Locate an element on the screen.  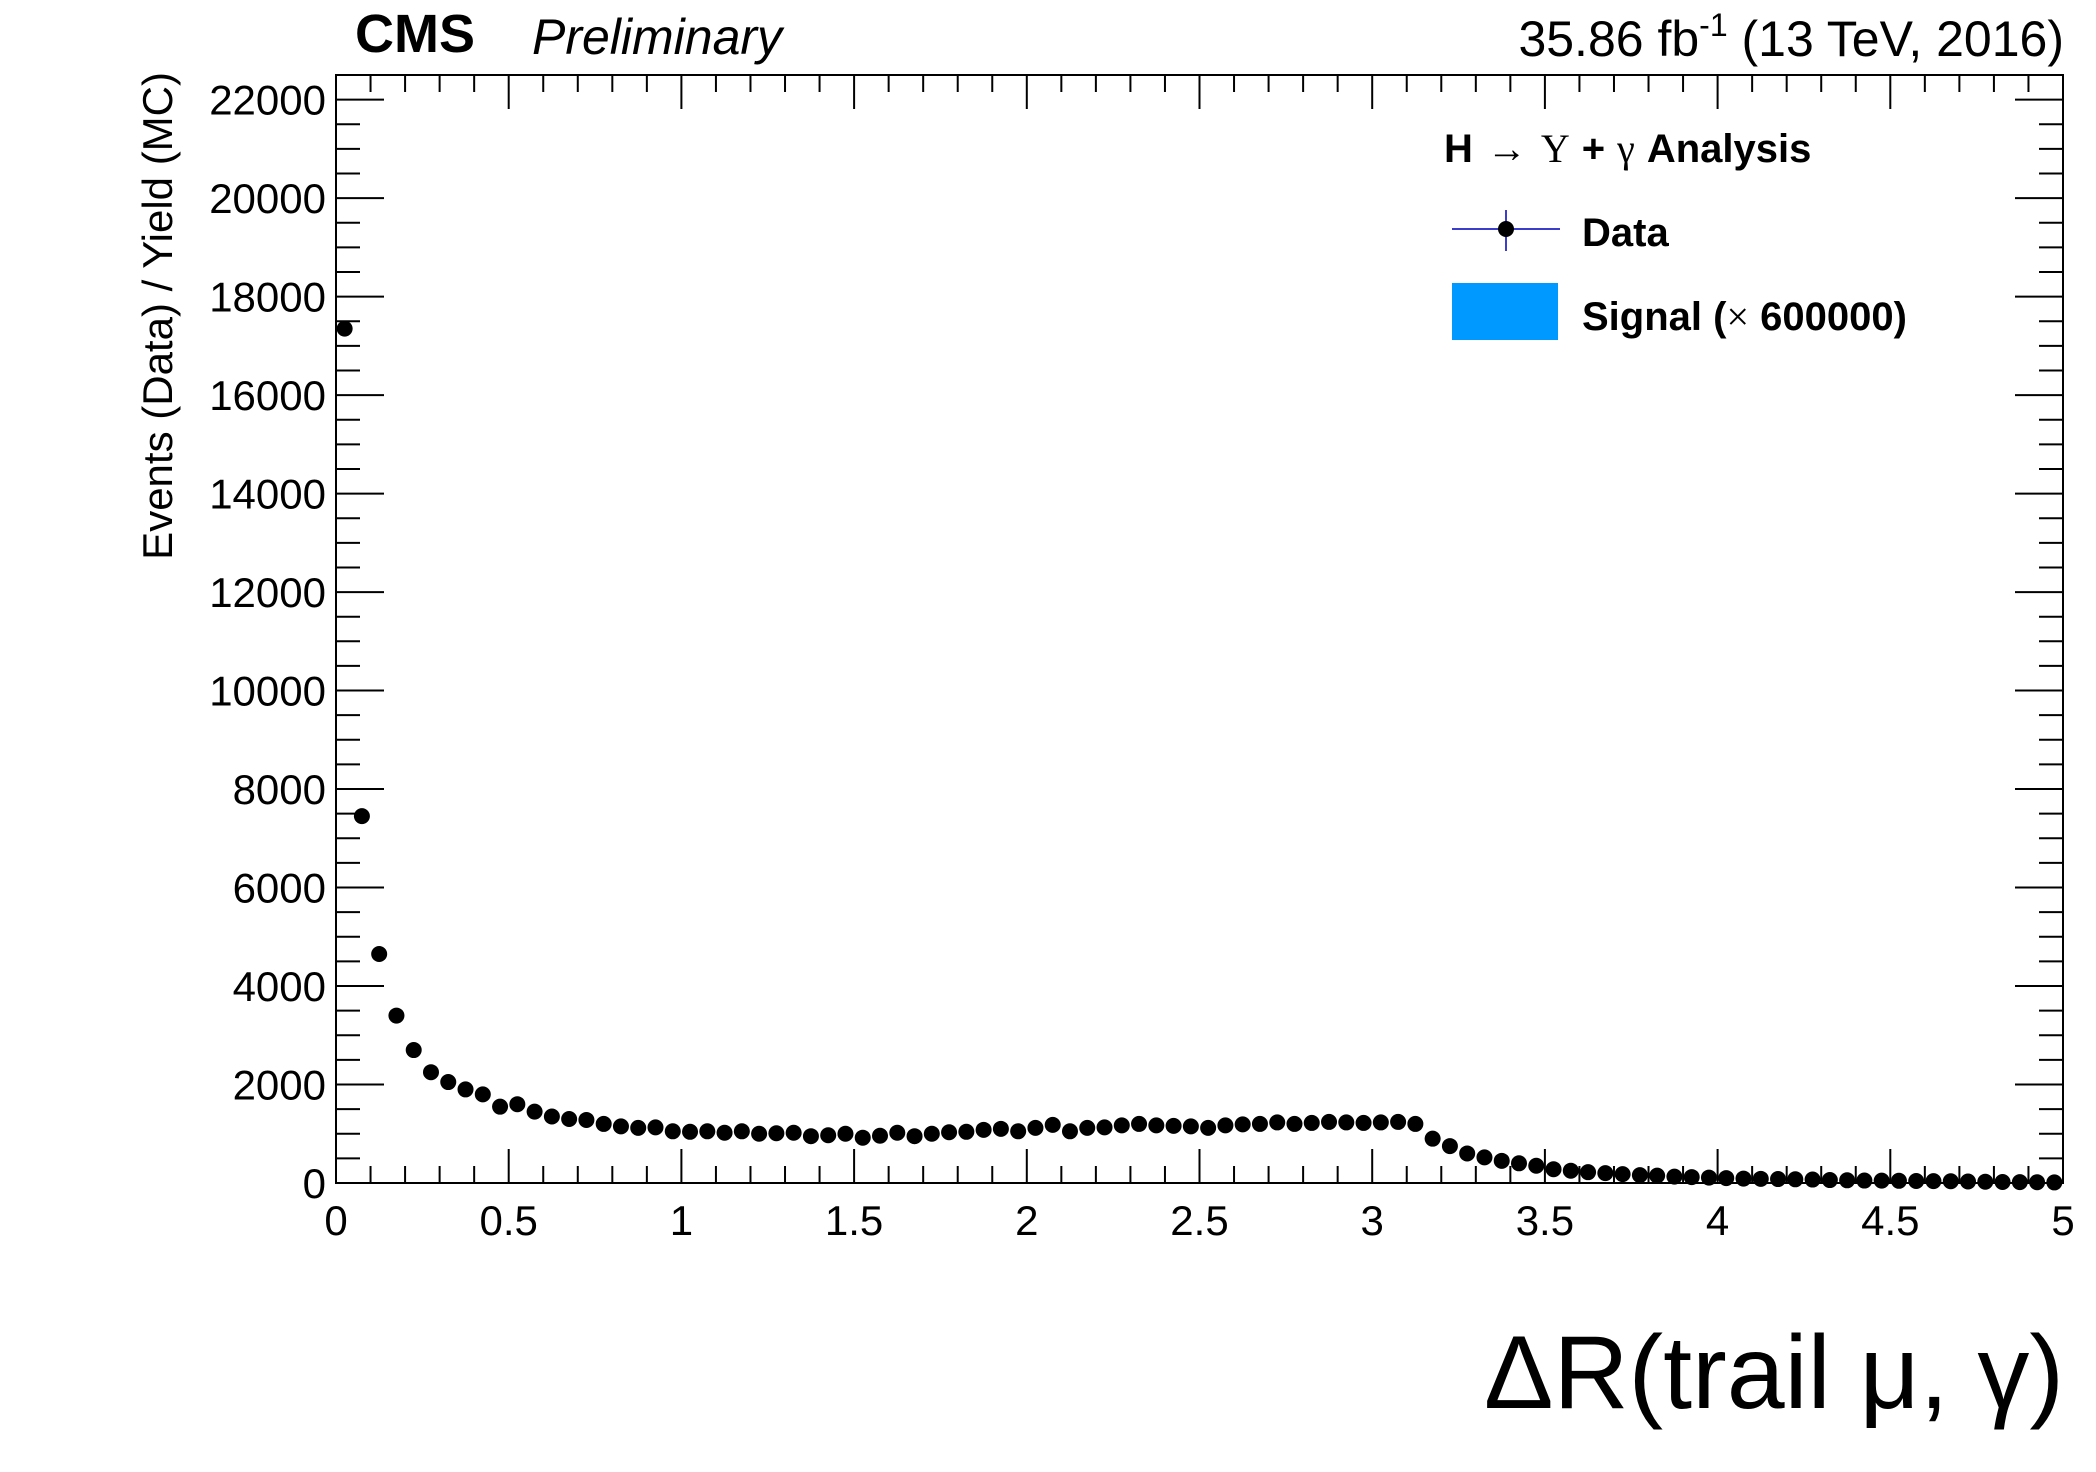
x-tick-label: 1.5 is located at coordinates (854, 1220).